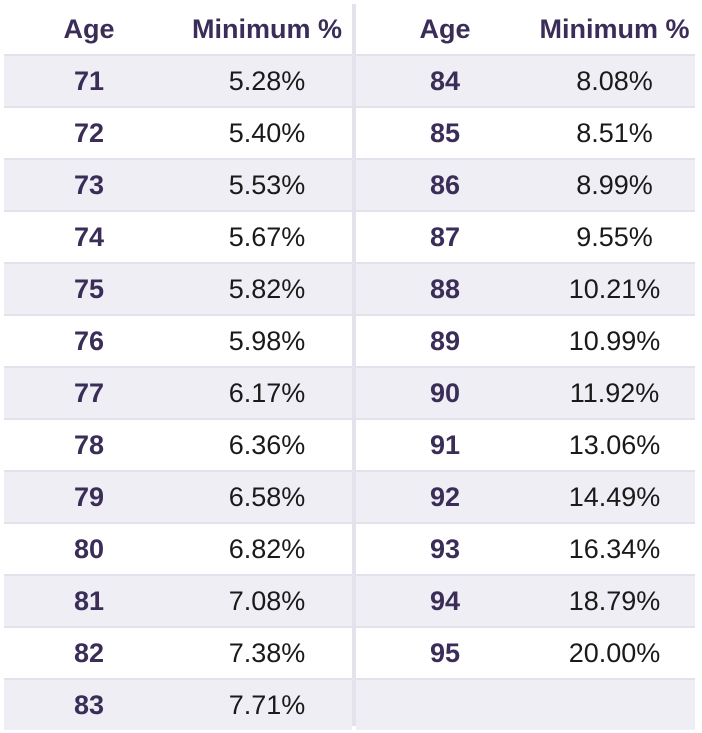  What do you see at coordinates (93, 496) in the screenshot?
I see `age-cell: 79` at bounding box center [93, 496].